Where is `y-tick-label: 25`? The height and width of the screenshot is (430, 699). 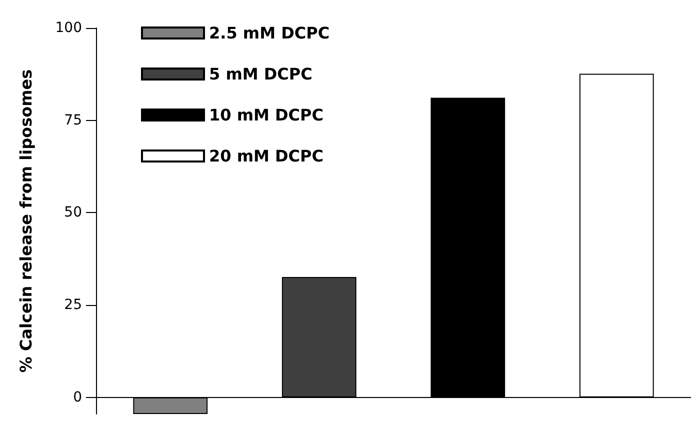
y-tick-label: 25 is located at coordinates (73, 305).